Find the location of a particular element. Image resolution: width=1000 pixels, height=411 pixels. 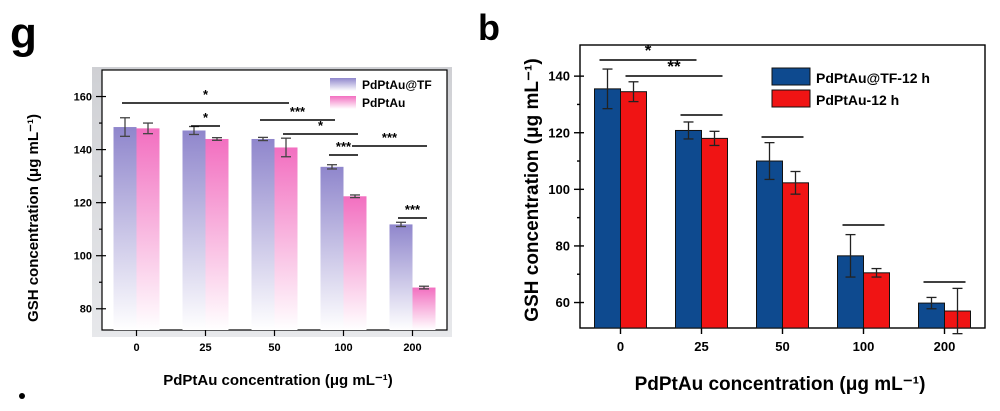

stray-dot is located at coordinates (22, 396).